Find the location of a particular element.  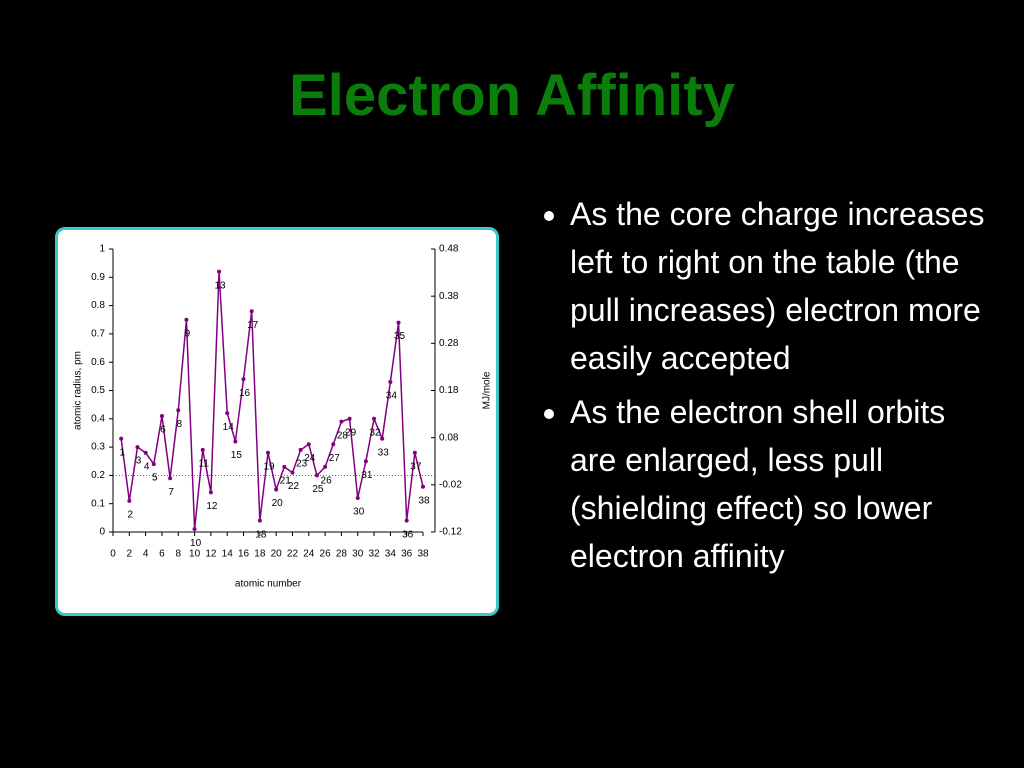

point-label: 18 is located at coordinates (261, 534).